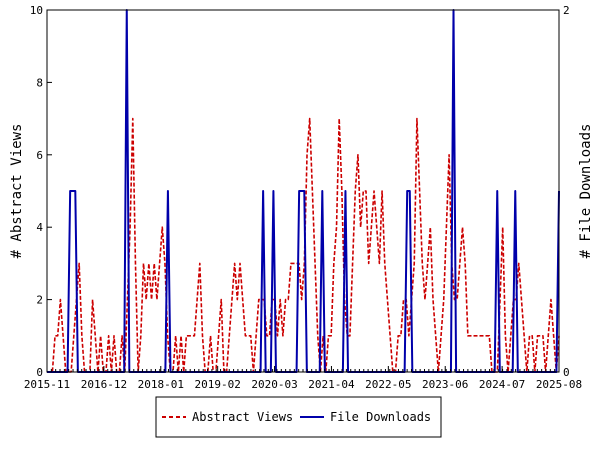 The image size is (600, 450). I want to click on y-left-tick-label: 8, so click(39, 82).